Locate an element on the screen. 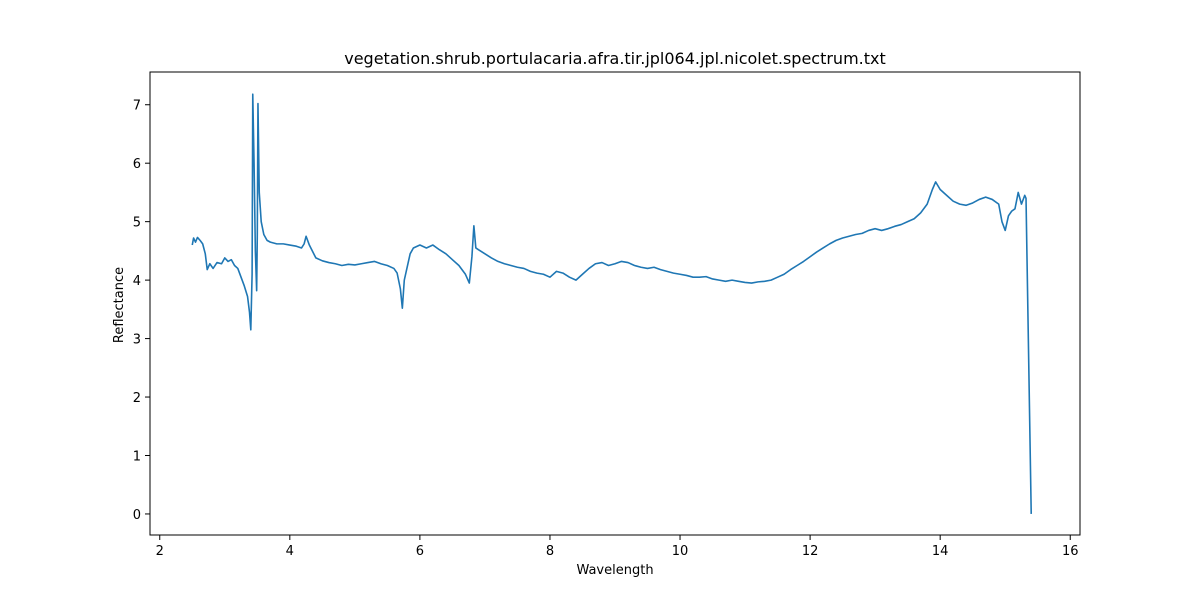 The image size is (1200, 600). y-tick-label: 2 is located at coordinates (137, 398).